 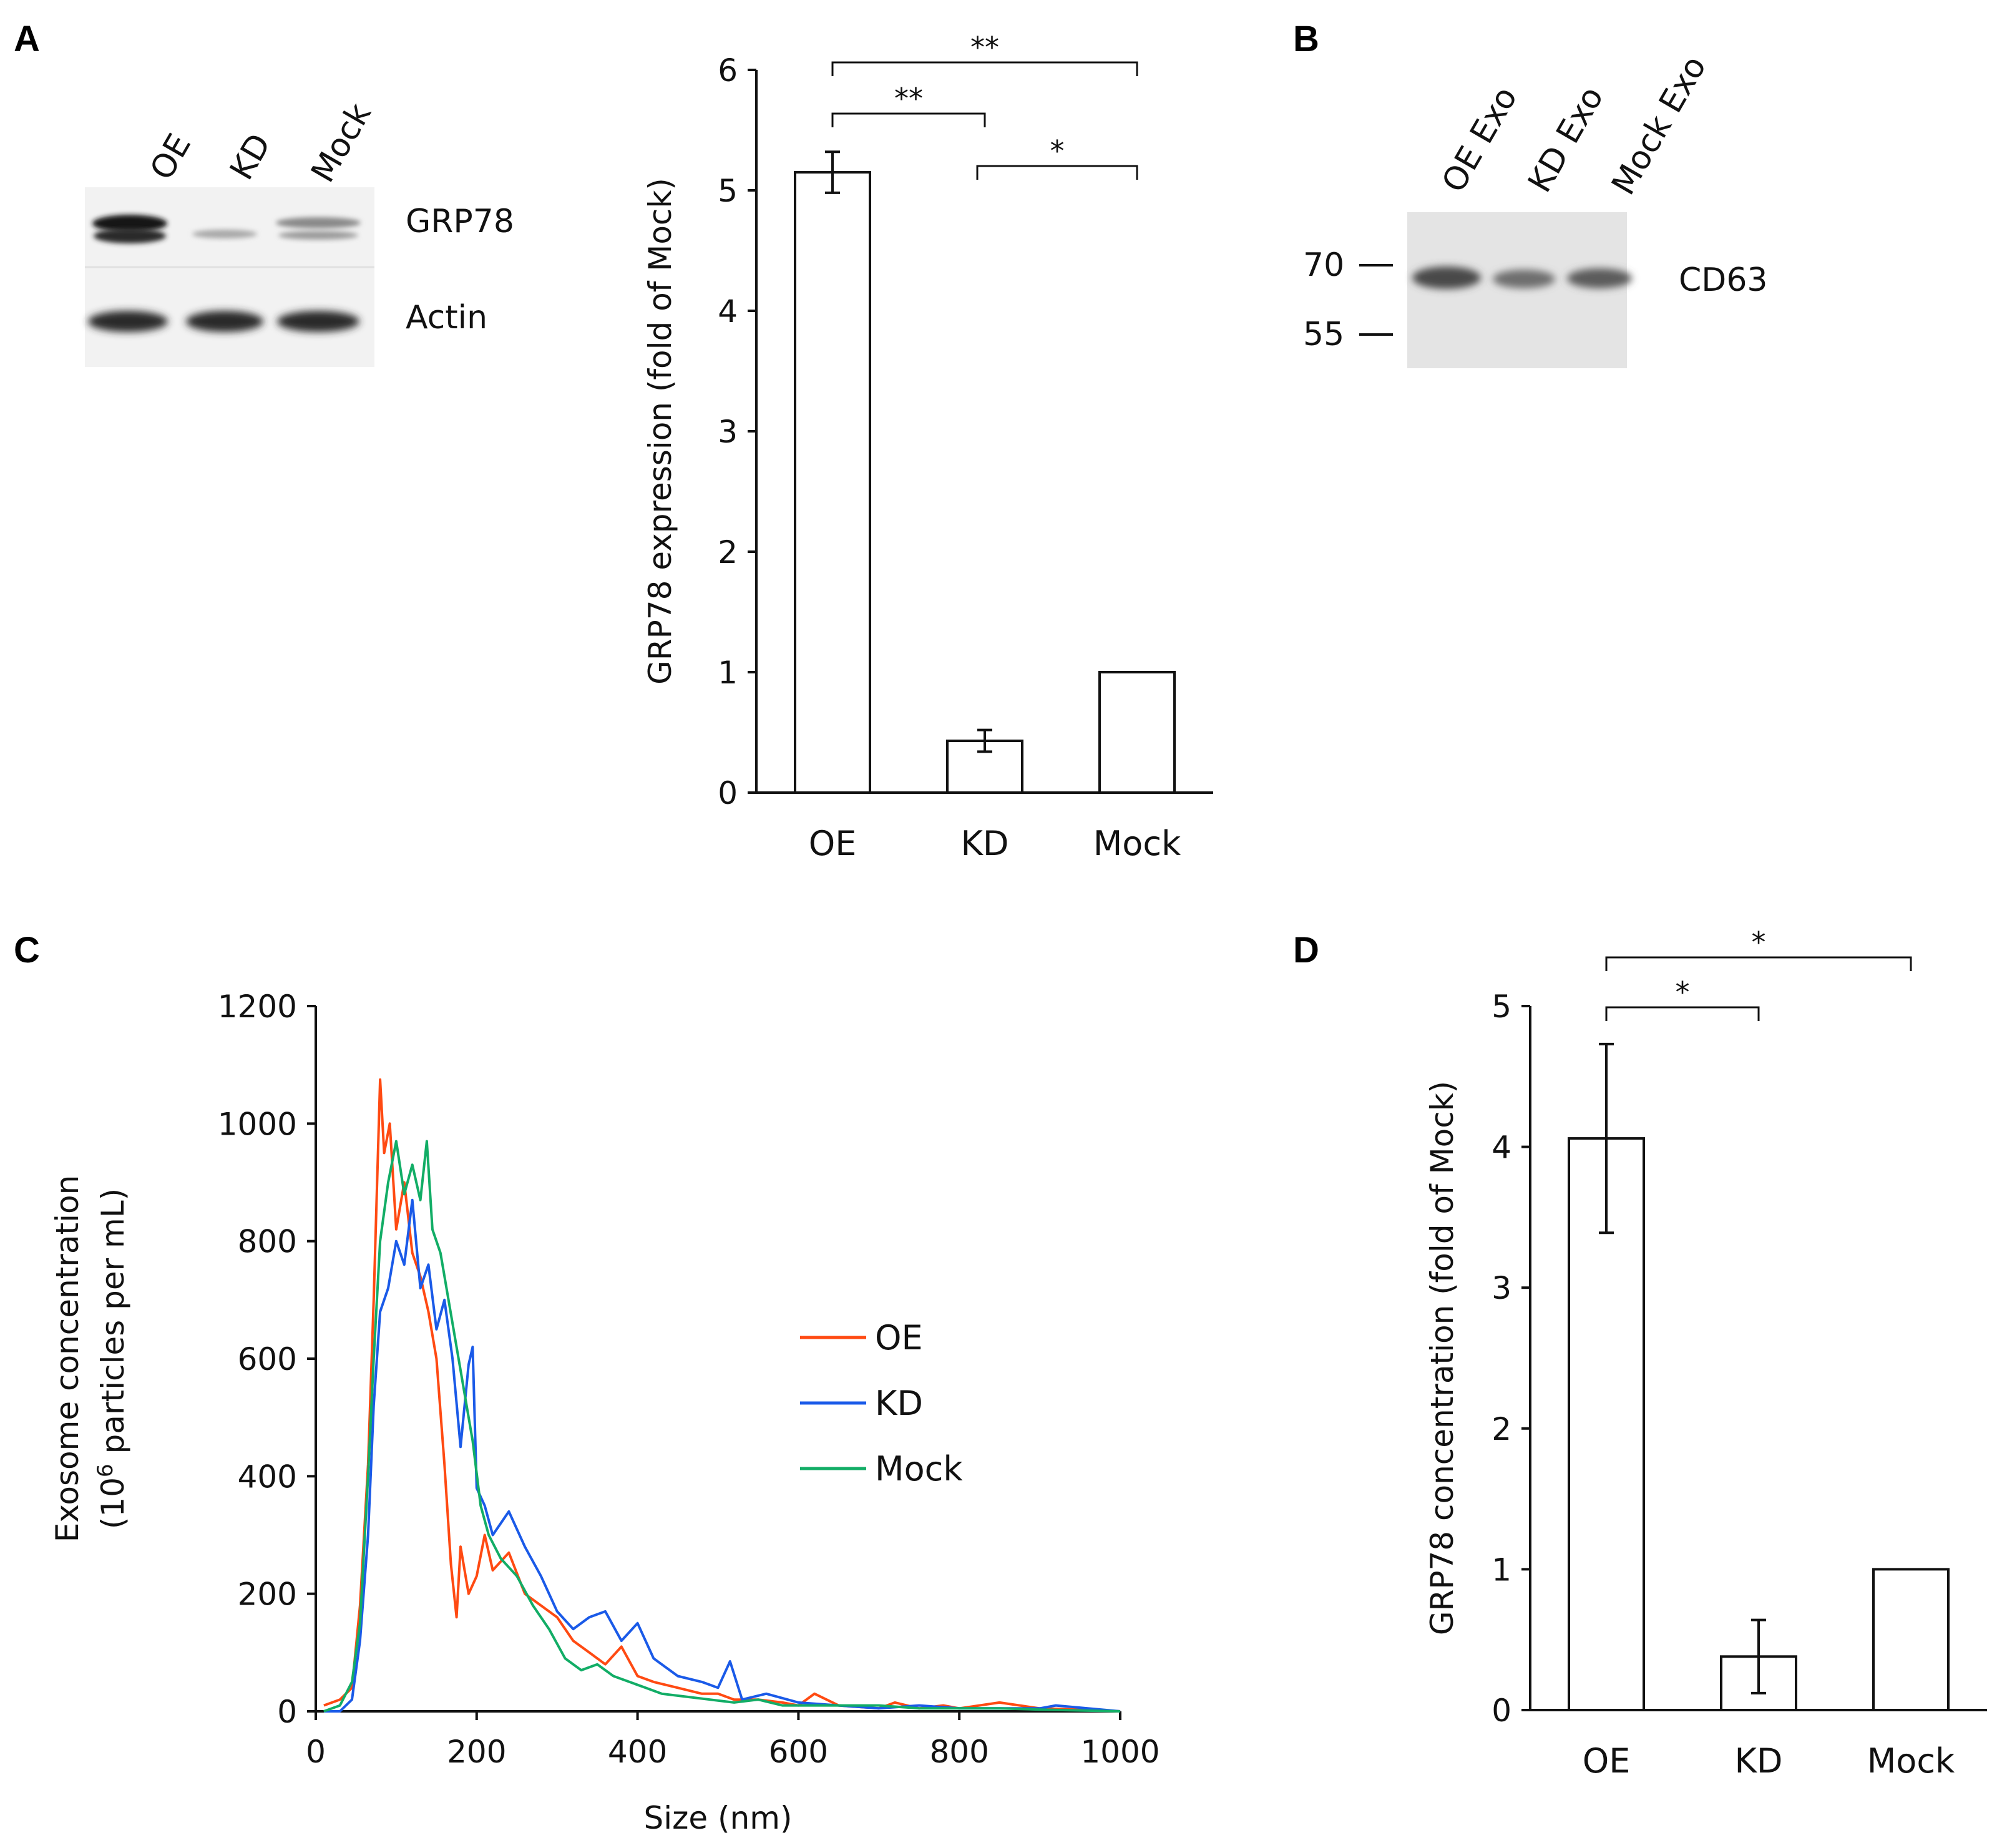 I want to click on band-label-grp78: GRP78, so click(x=460, y=222).